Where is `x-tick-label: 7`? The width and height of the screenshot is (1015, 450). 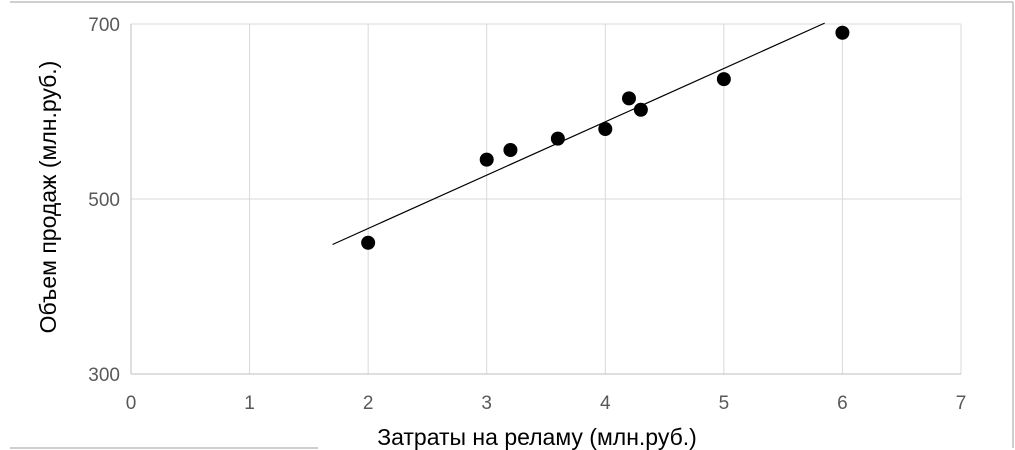
x-tick-label: 7 is located at coordinates (961, 403).